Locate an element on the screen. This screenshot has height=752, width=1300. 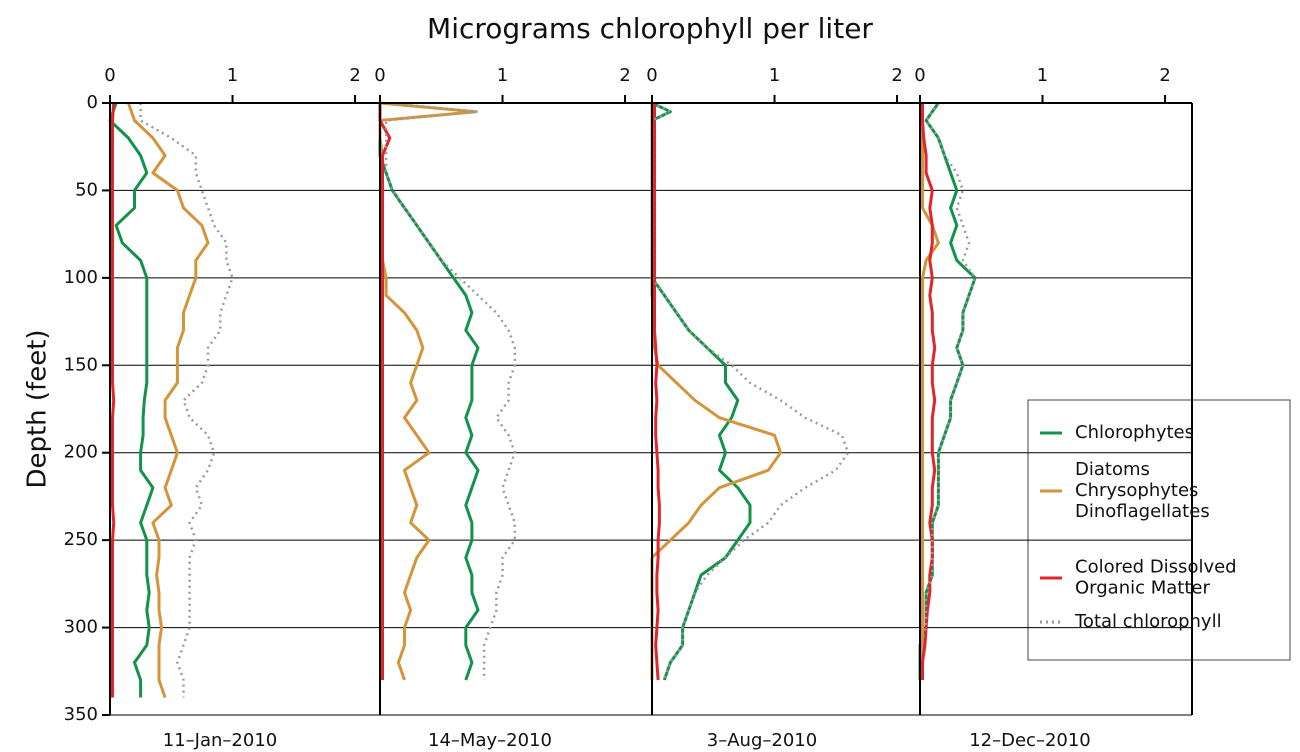
legend-label: Chrysophytes is located at coordinates (1136, 490).